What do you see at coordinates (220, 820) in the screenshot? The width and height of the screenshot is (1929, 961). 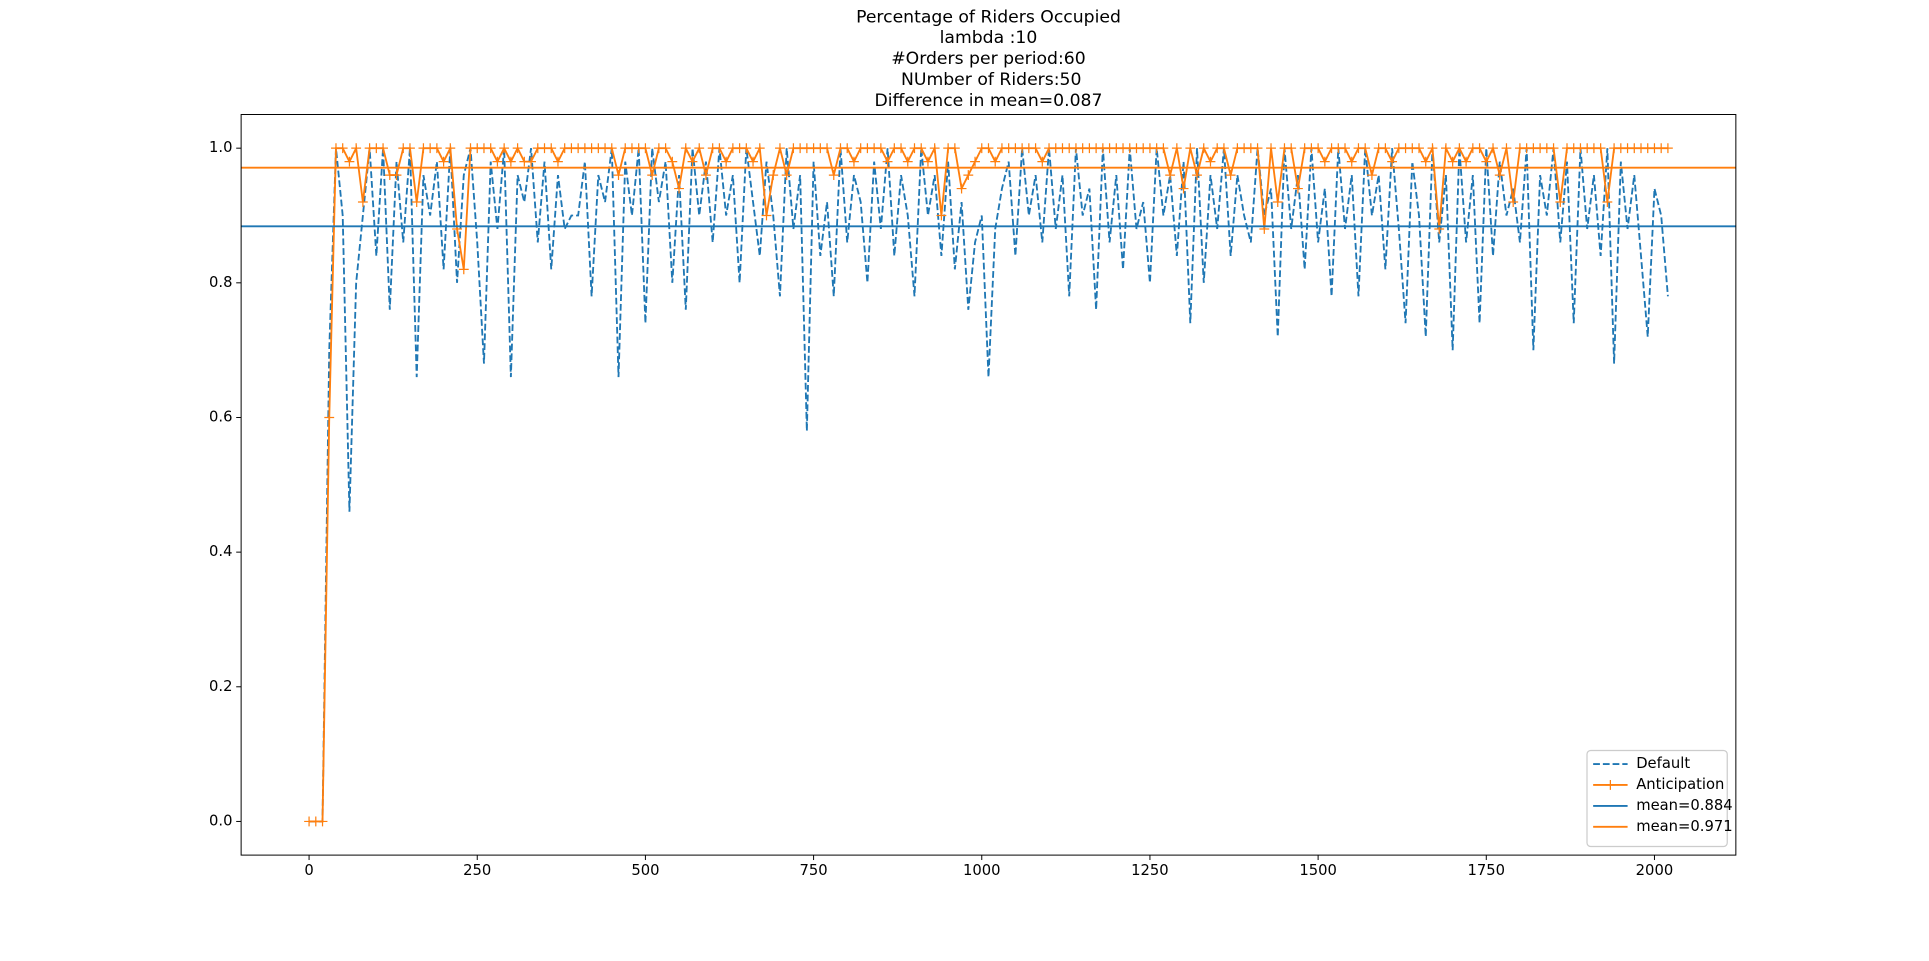 I see `y-tick-label: 0.0` at bounding box center [220, 820].